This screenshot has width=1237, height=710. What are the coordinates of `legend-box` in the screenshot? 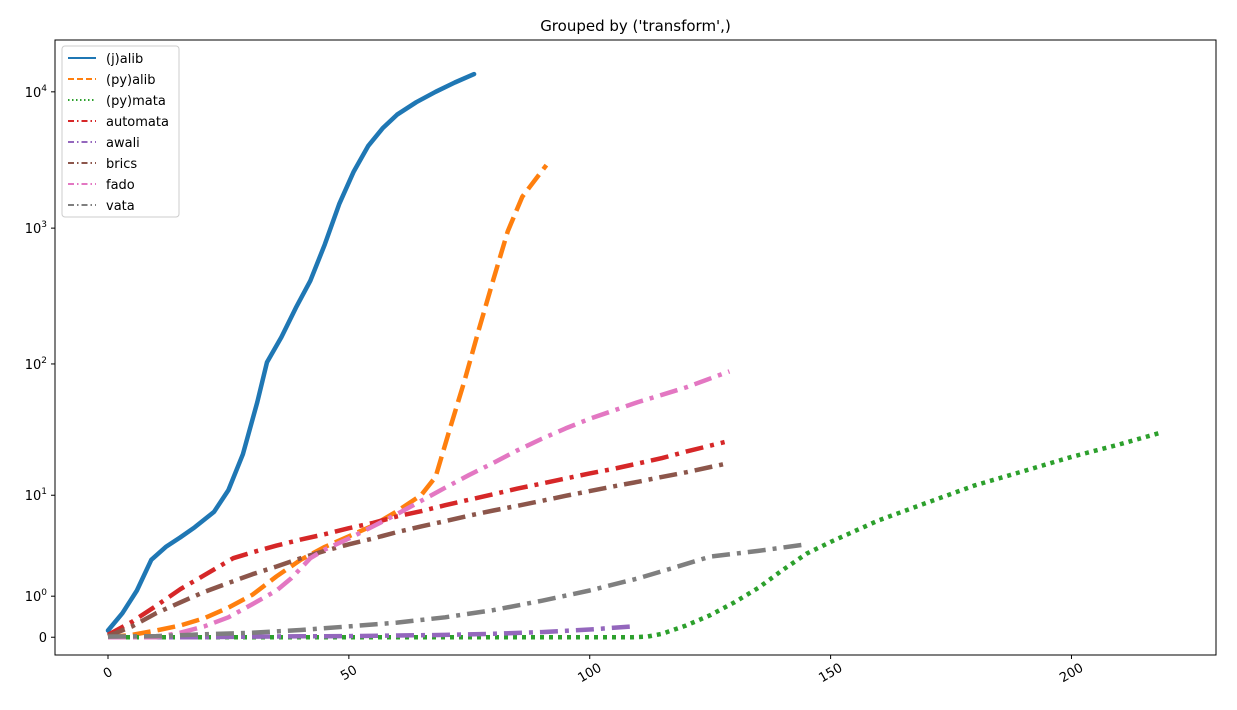 It's located at (120, 131).